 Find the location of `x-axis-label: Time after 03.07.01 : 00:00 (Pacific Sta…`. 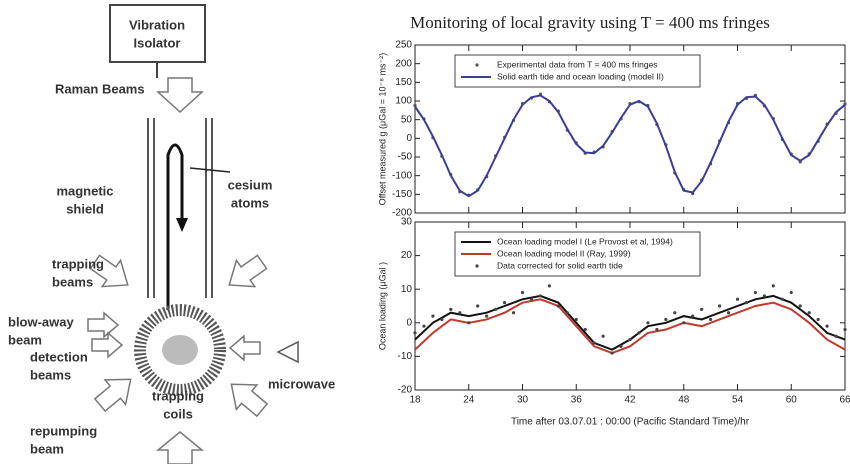

x-axis-label: Time after 03.07.01 : 00:00 (Pacific Sta… is located at coordinates (630, 422).